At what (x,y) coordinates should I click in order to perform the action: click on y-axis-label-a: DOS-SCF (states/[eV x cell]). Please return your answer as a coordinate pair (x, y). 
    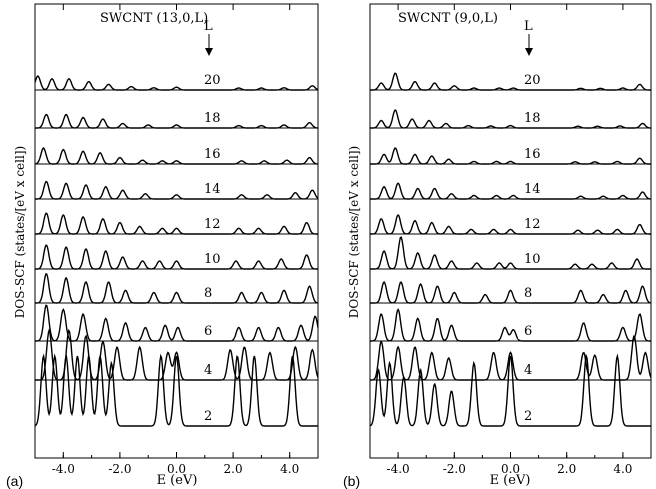
    Looking at the image, I should click on (20, 232).